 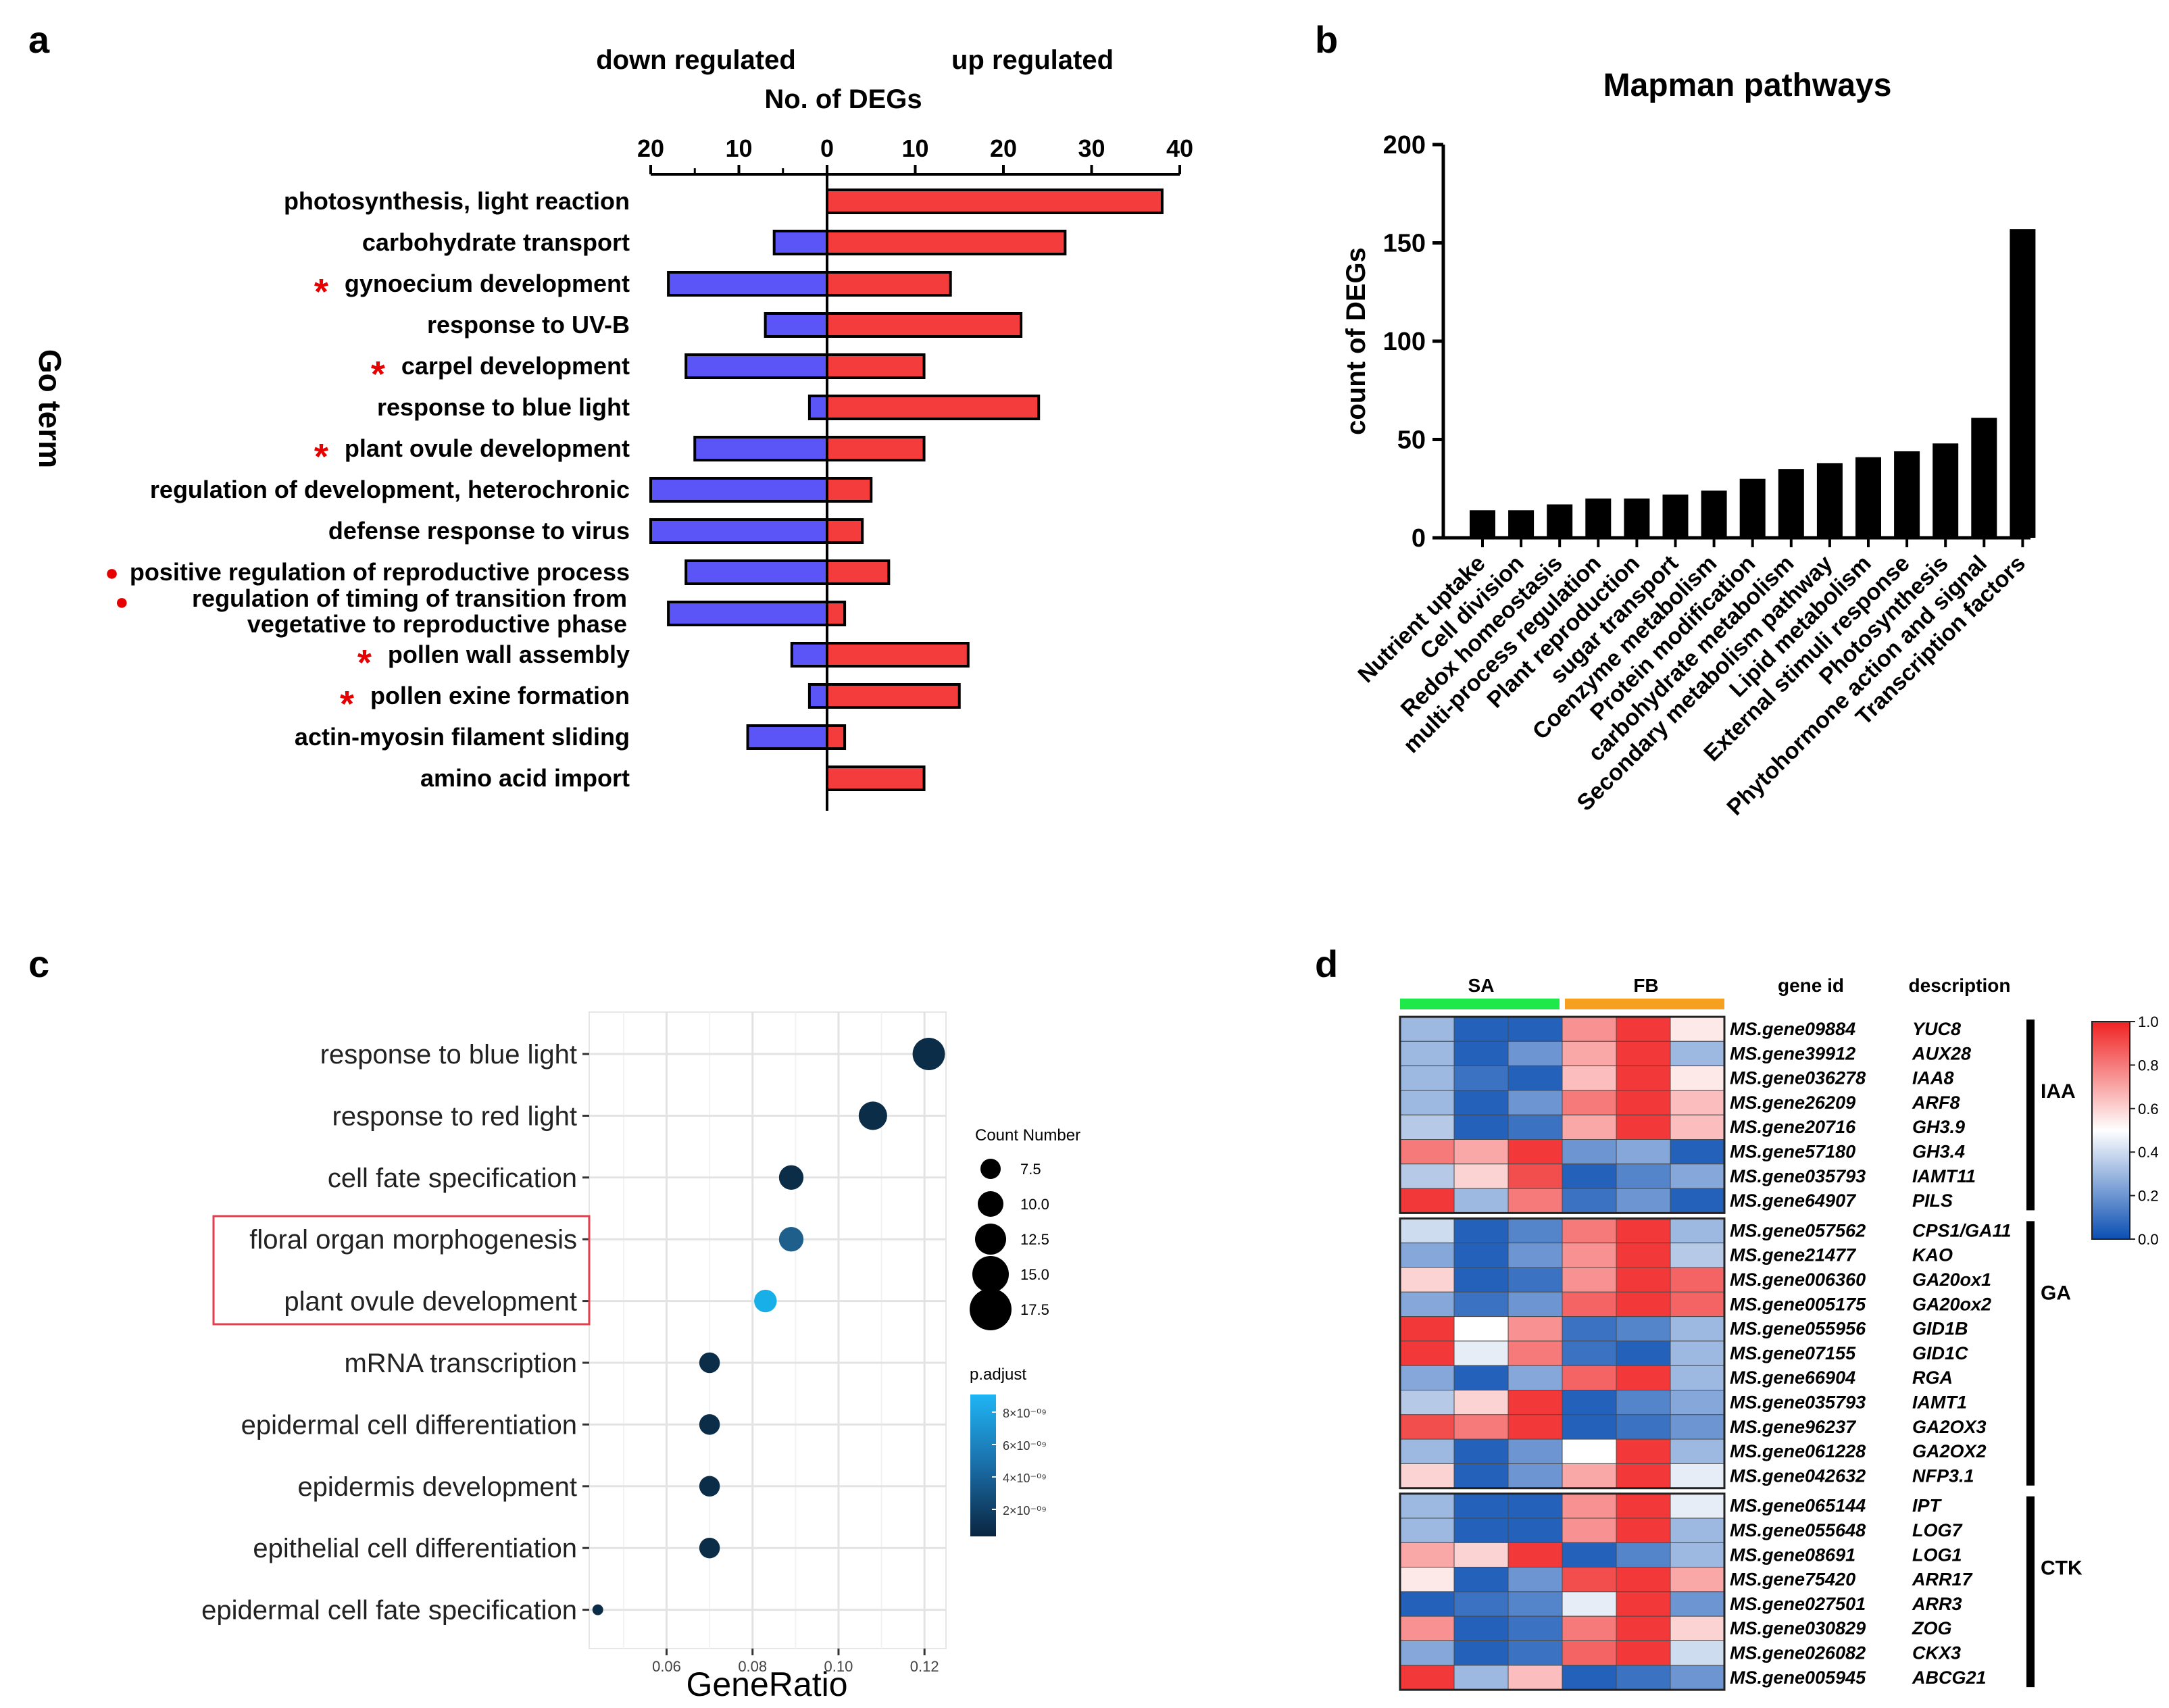 I want to click on panel-a-category-label: gynoecium development, so click(x=488, y=284).